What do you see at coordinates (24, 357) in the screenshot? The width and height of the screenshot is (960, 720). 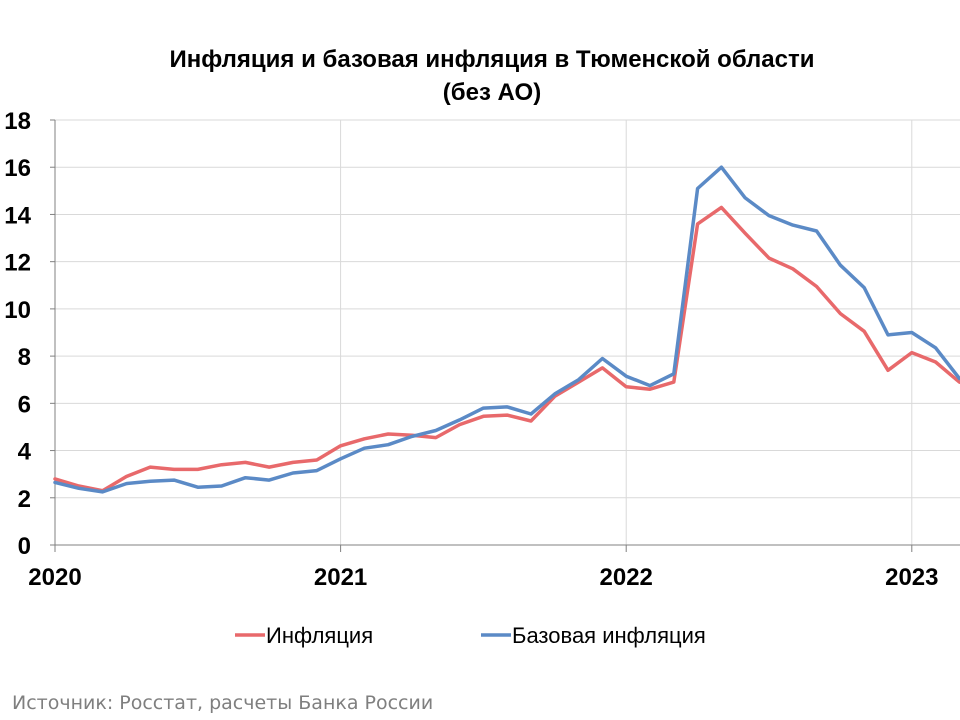 I see `y-tick-label: 8` at bounding box center [24, 357].